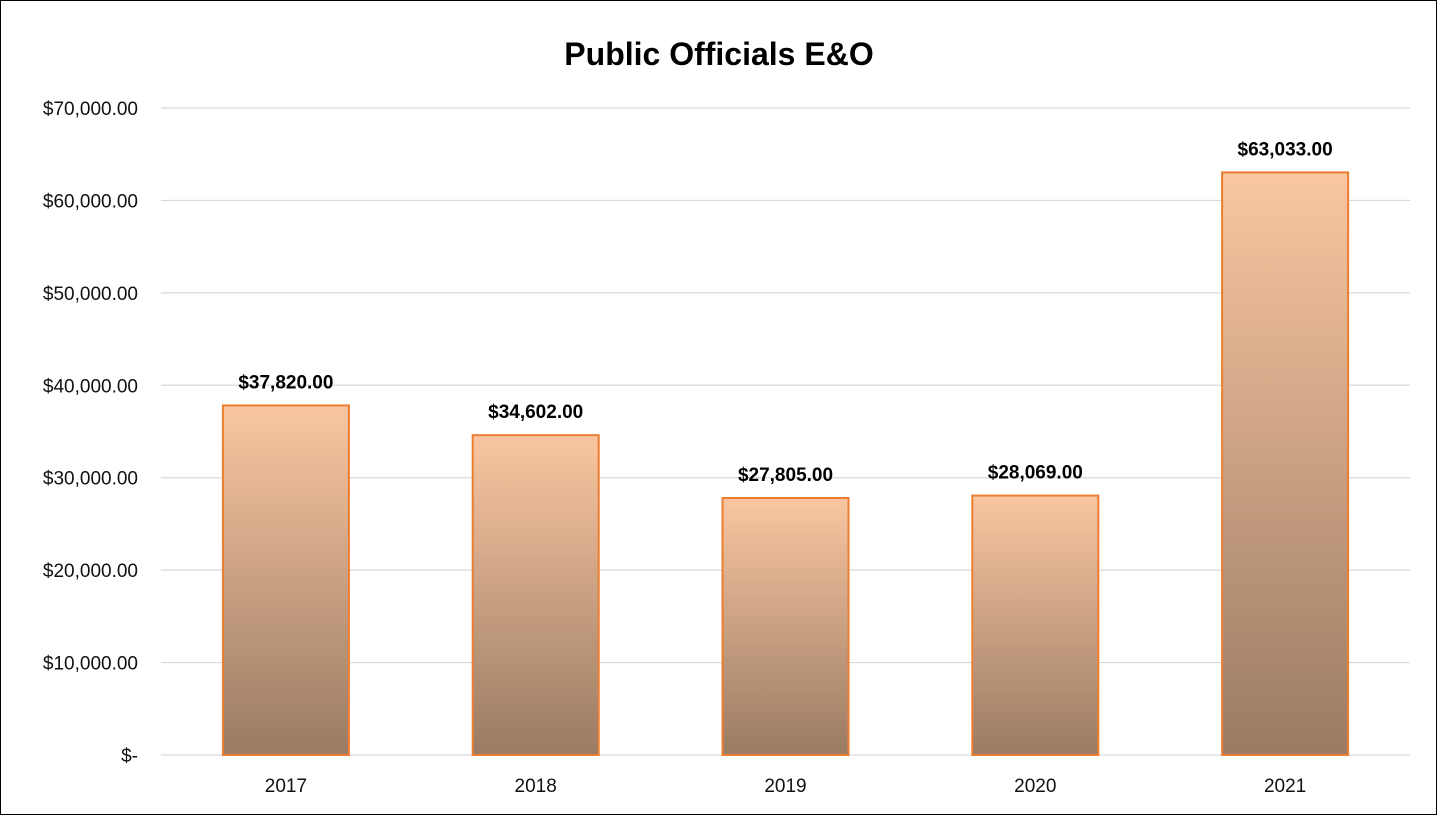 The image size is (1437, 815). I want to click on chart-title: Public Officials E&O, so click(718, 54).